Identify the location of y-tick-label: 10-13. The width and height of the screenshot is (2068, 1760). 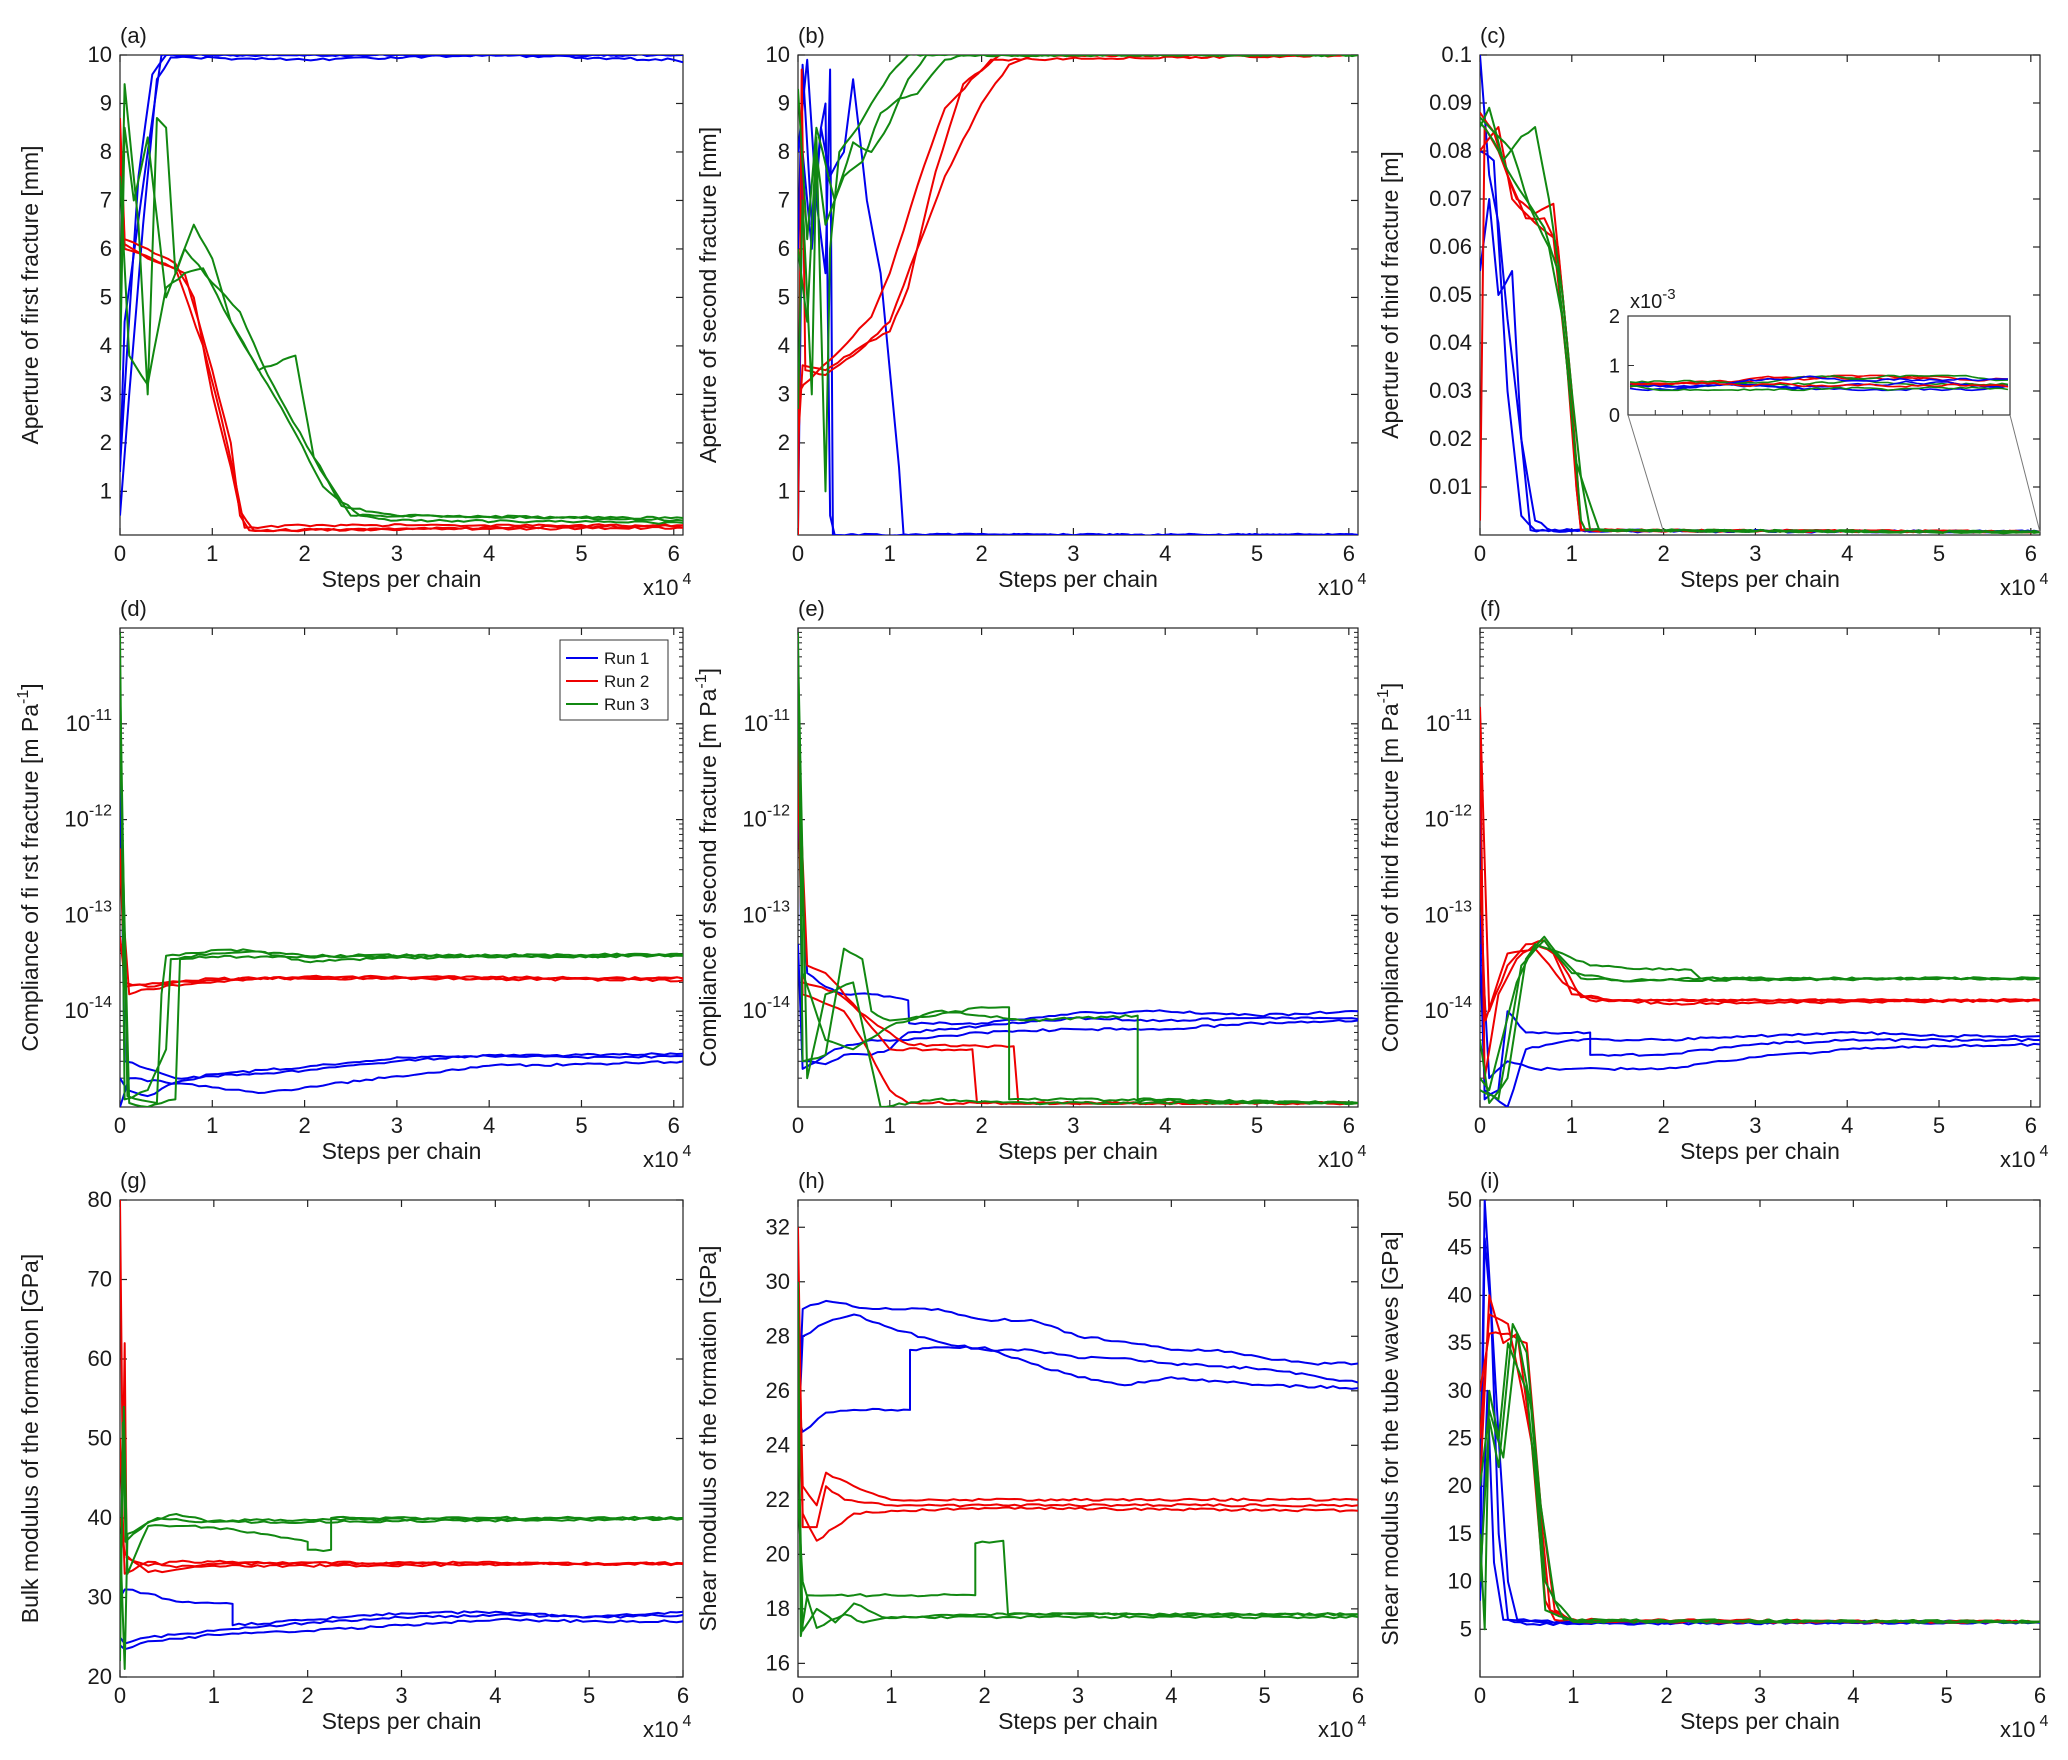
(1448, 912).